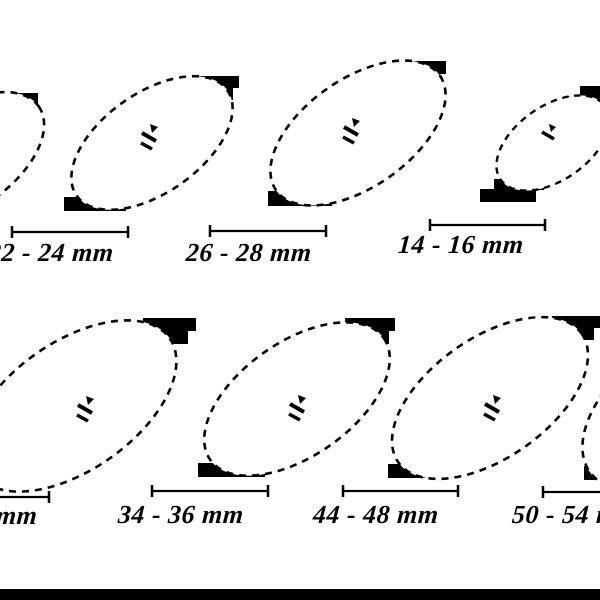 The image size is (600, 600). I want to click on watch-truncated-left, so click(98, 405).